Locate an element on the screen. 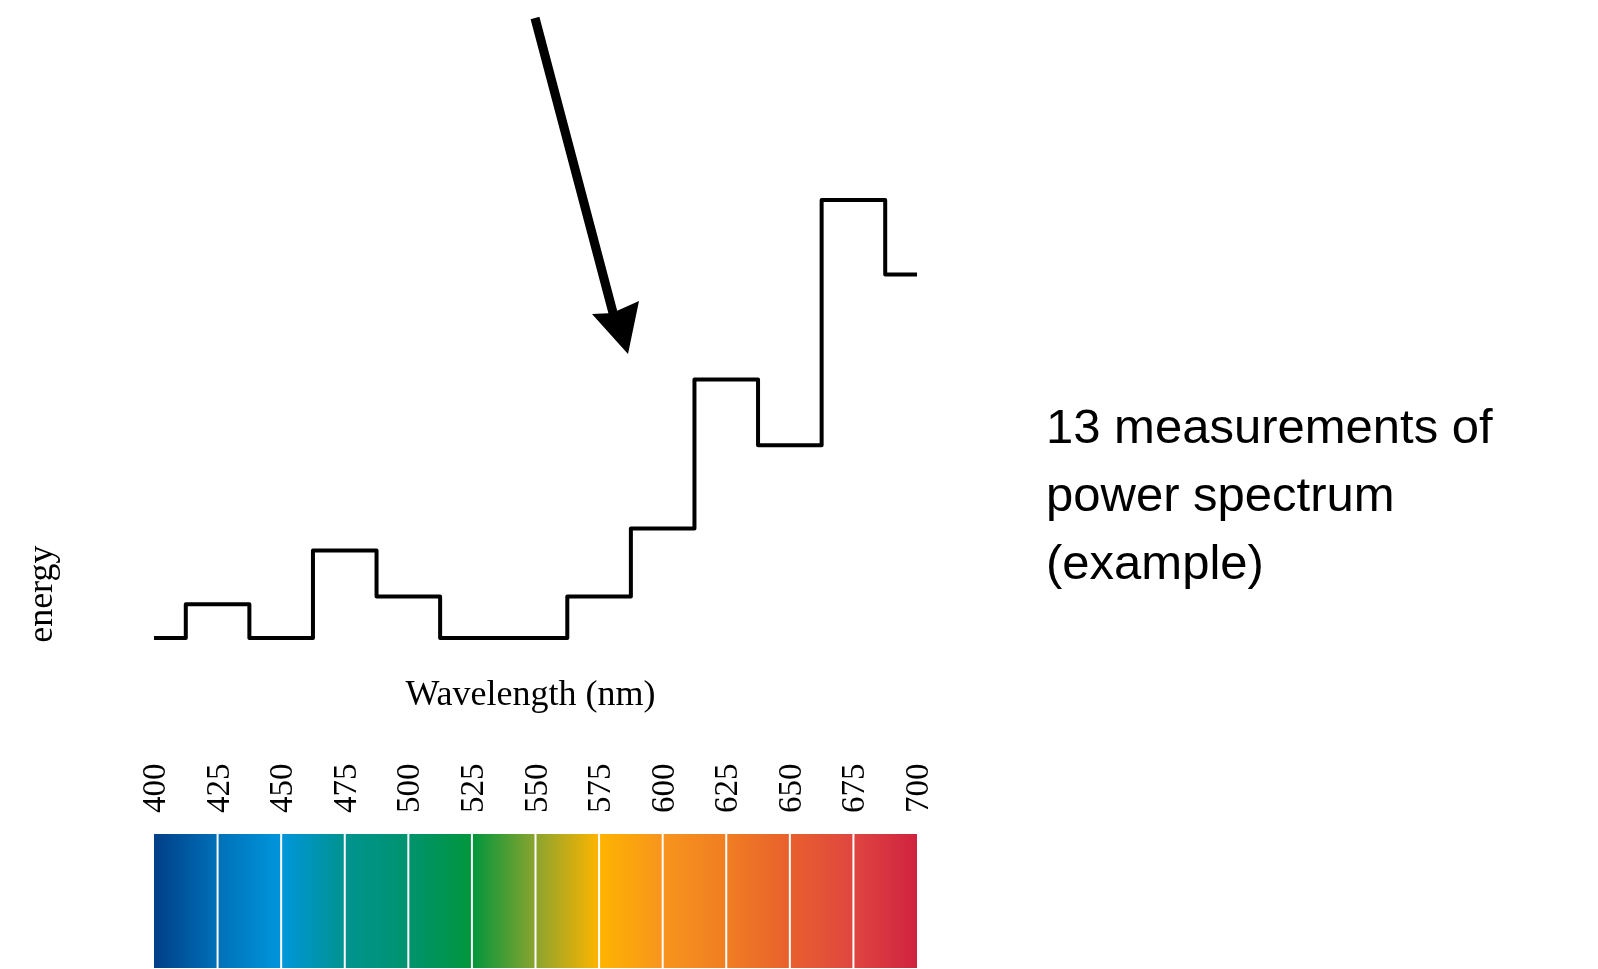 Image resolution: width=1598 pixels, height=969 pixels. text: 13 measurements of power spectrum (example) is located at coordinates (1270, 494).